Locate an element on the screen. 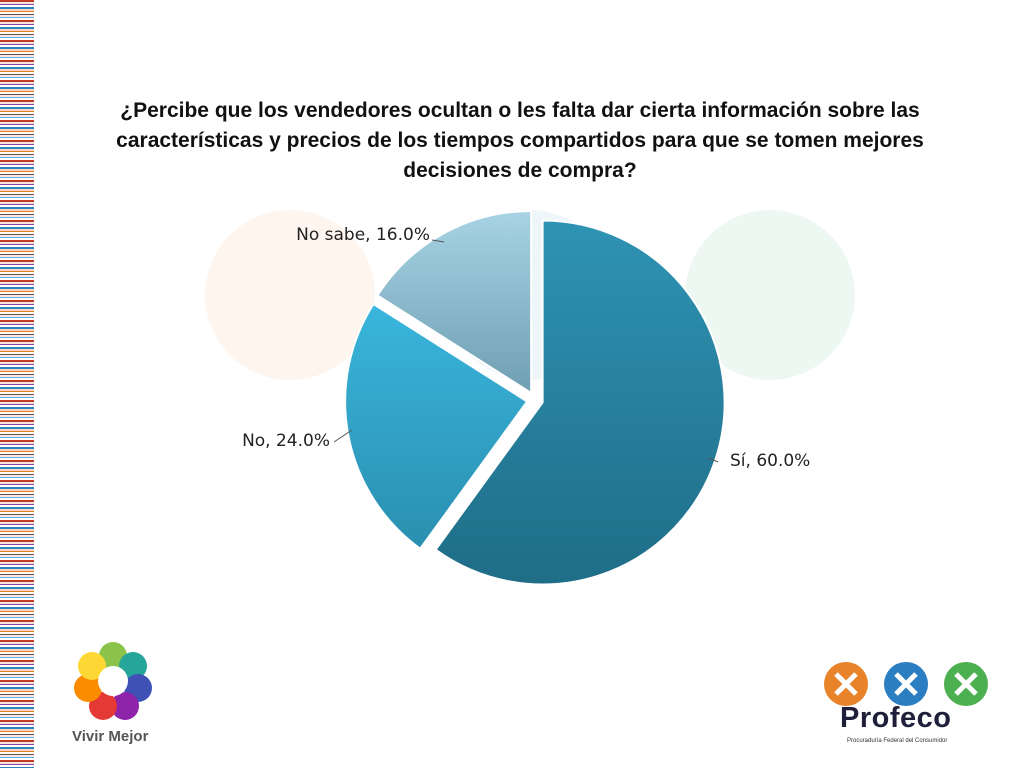  data-label: No, 24.0% is located at coordinates (286, 441).